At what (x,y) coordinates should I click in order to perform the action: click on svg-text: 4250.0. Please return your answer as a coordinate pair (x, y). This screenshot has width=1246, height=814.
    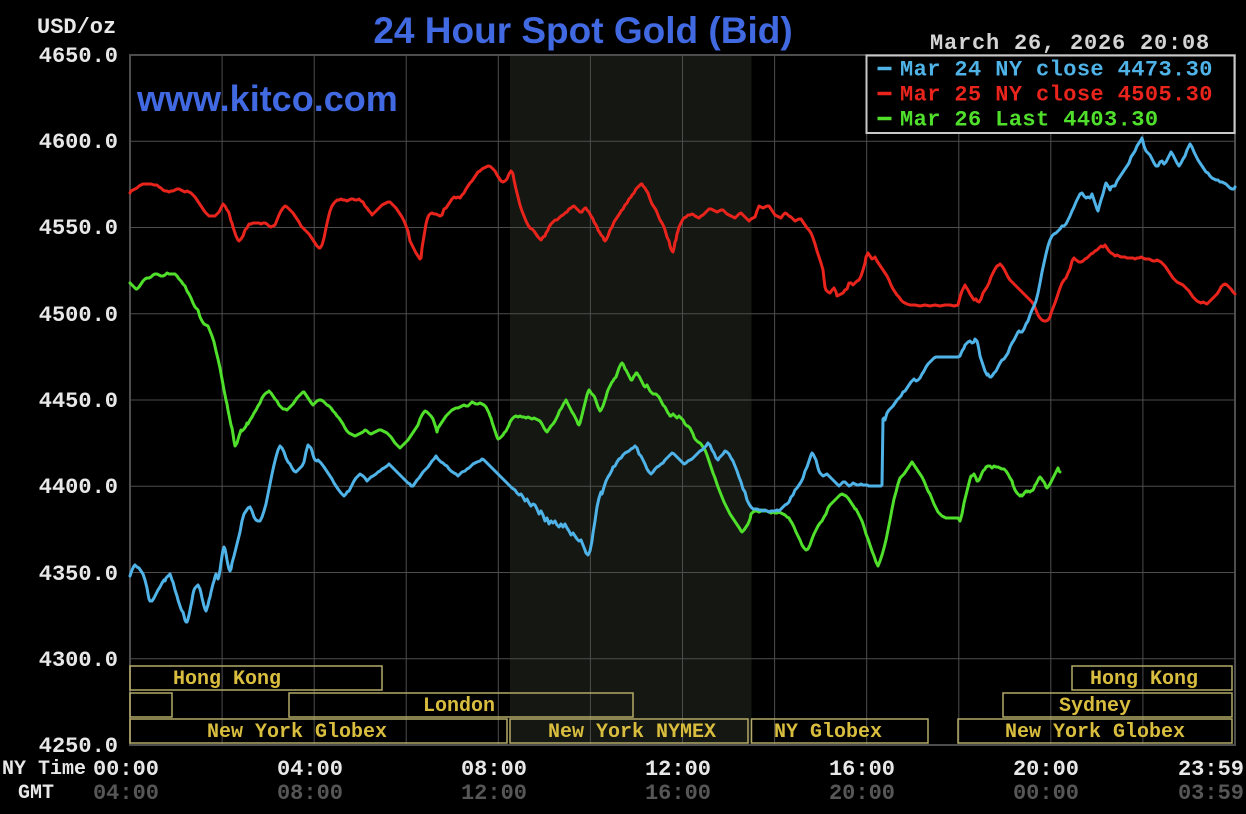
    Looking at the image, I should click on (78, 746).